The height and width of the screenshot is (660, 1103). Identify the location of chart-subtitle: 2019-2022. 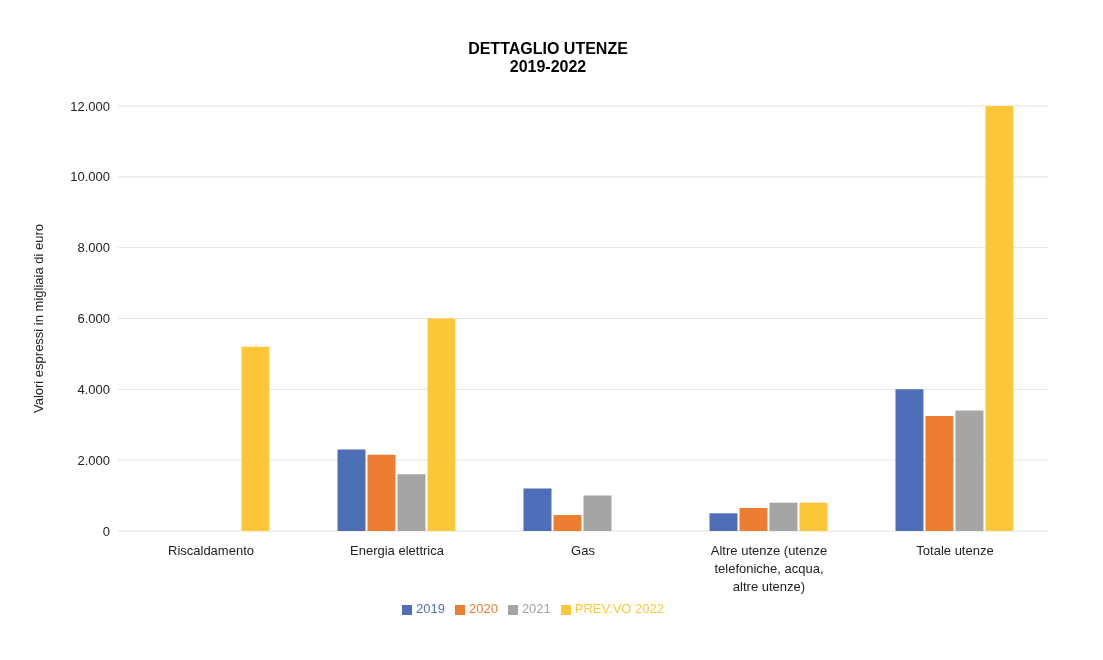
(548, 67).